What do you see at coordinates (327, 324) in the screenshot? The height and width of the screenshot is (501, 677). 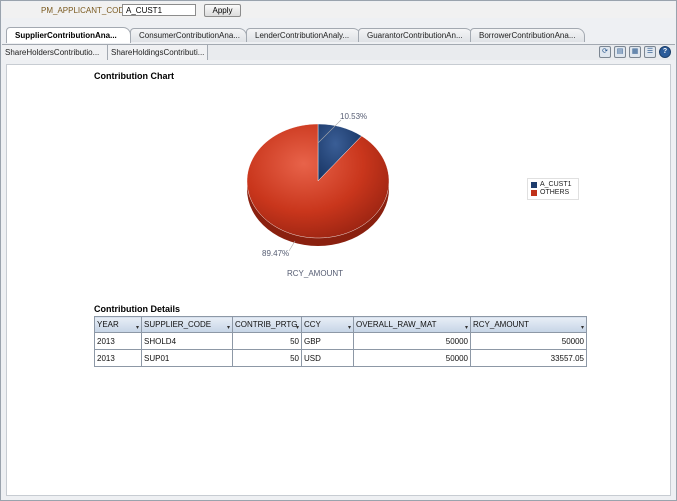 I see `column-header-ccy: CCY ▾` at bounding box center [327, 324].